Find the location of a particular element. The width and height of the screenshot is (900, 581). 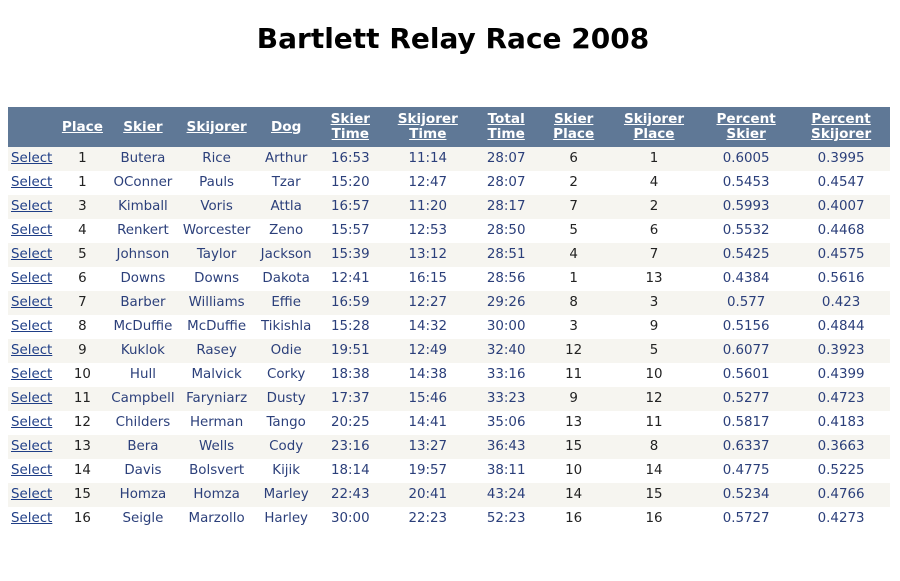

cell-total-time: 28:07 is located at coordinates (506, 159).